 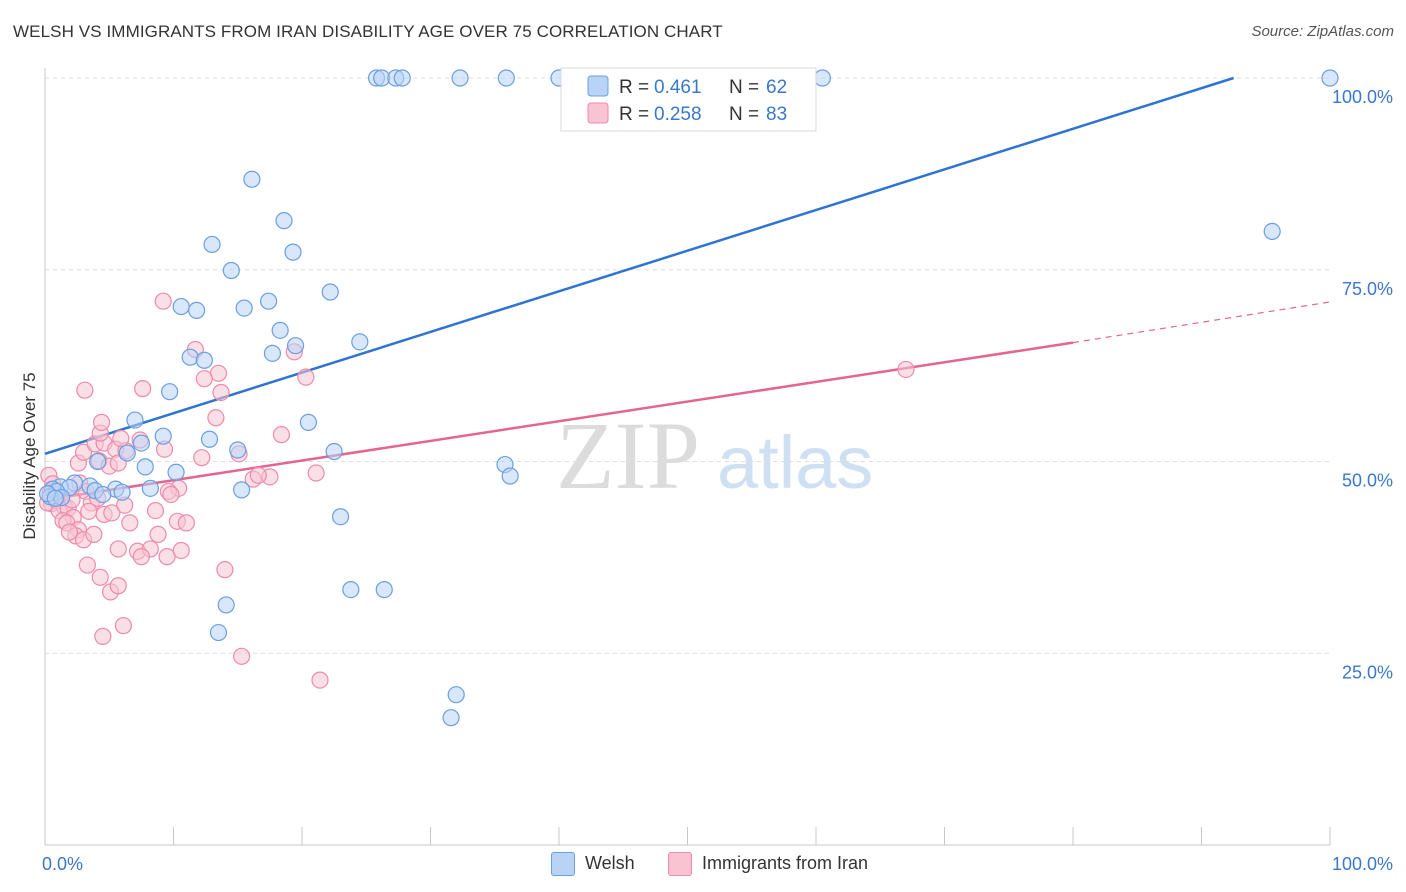 What do you see at coordinates (1367, 289) in the screenshot?
I see `y-tick-label: 75.0%` at bounding box center [1367, 289].